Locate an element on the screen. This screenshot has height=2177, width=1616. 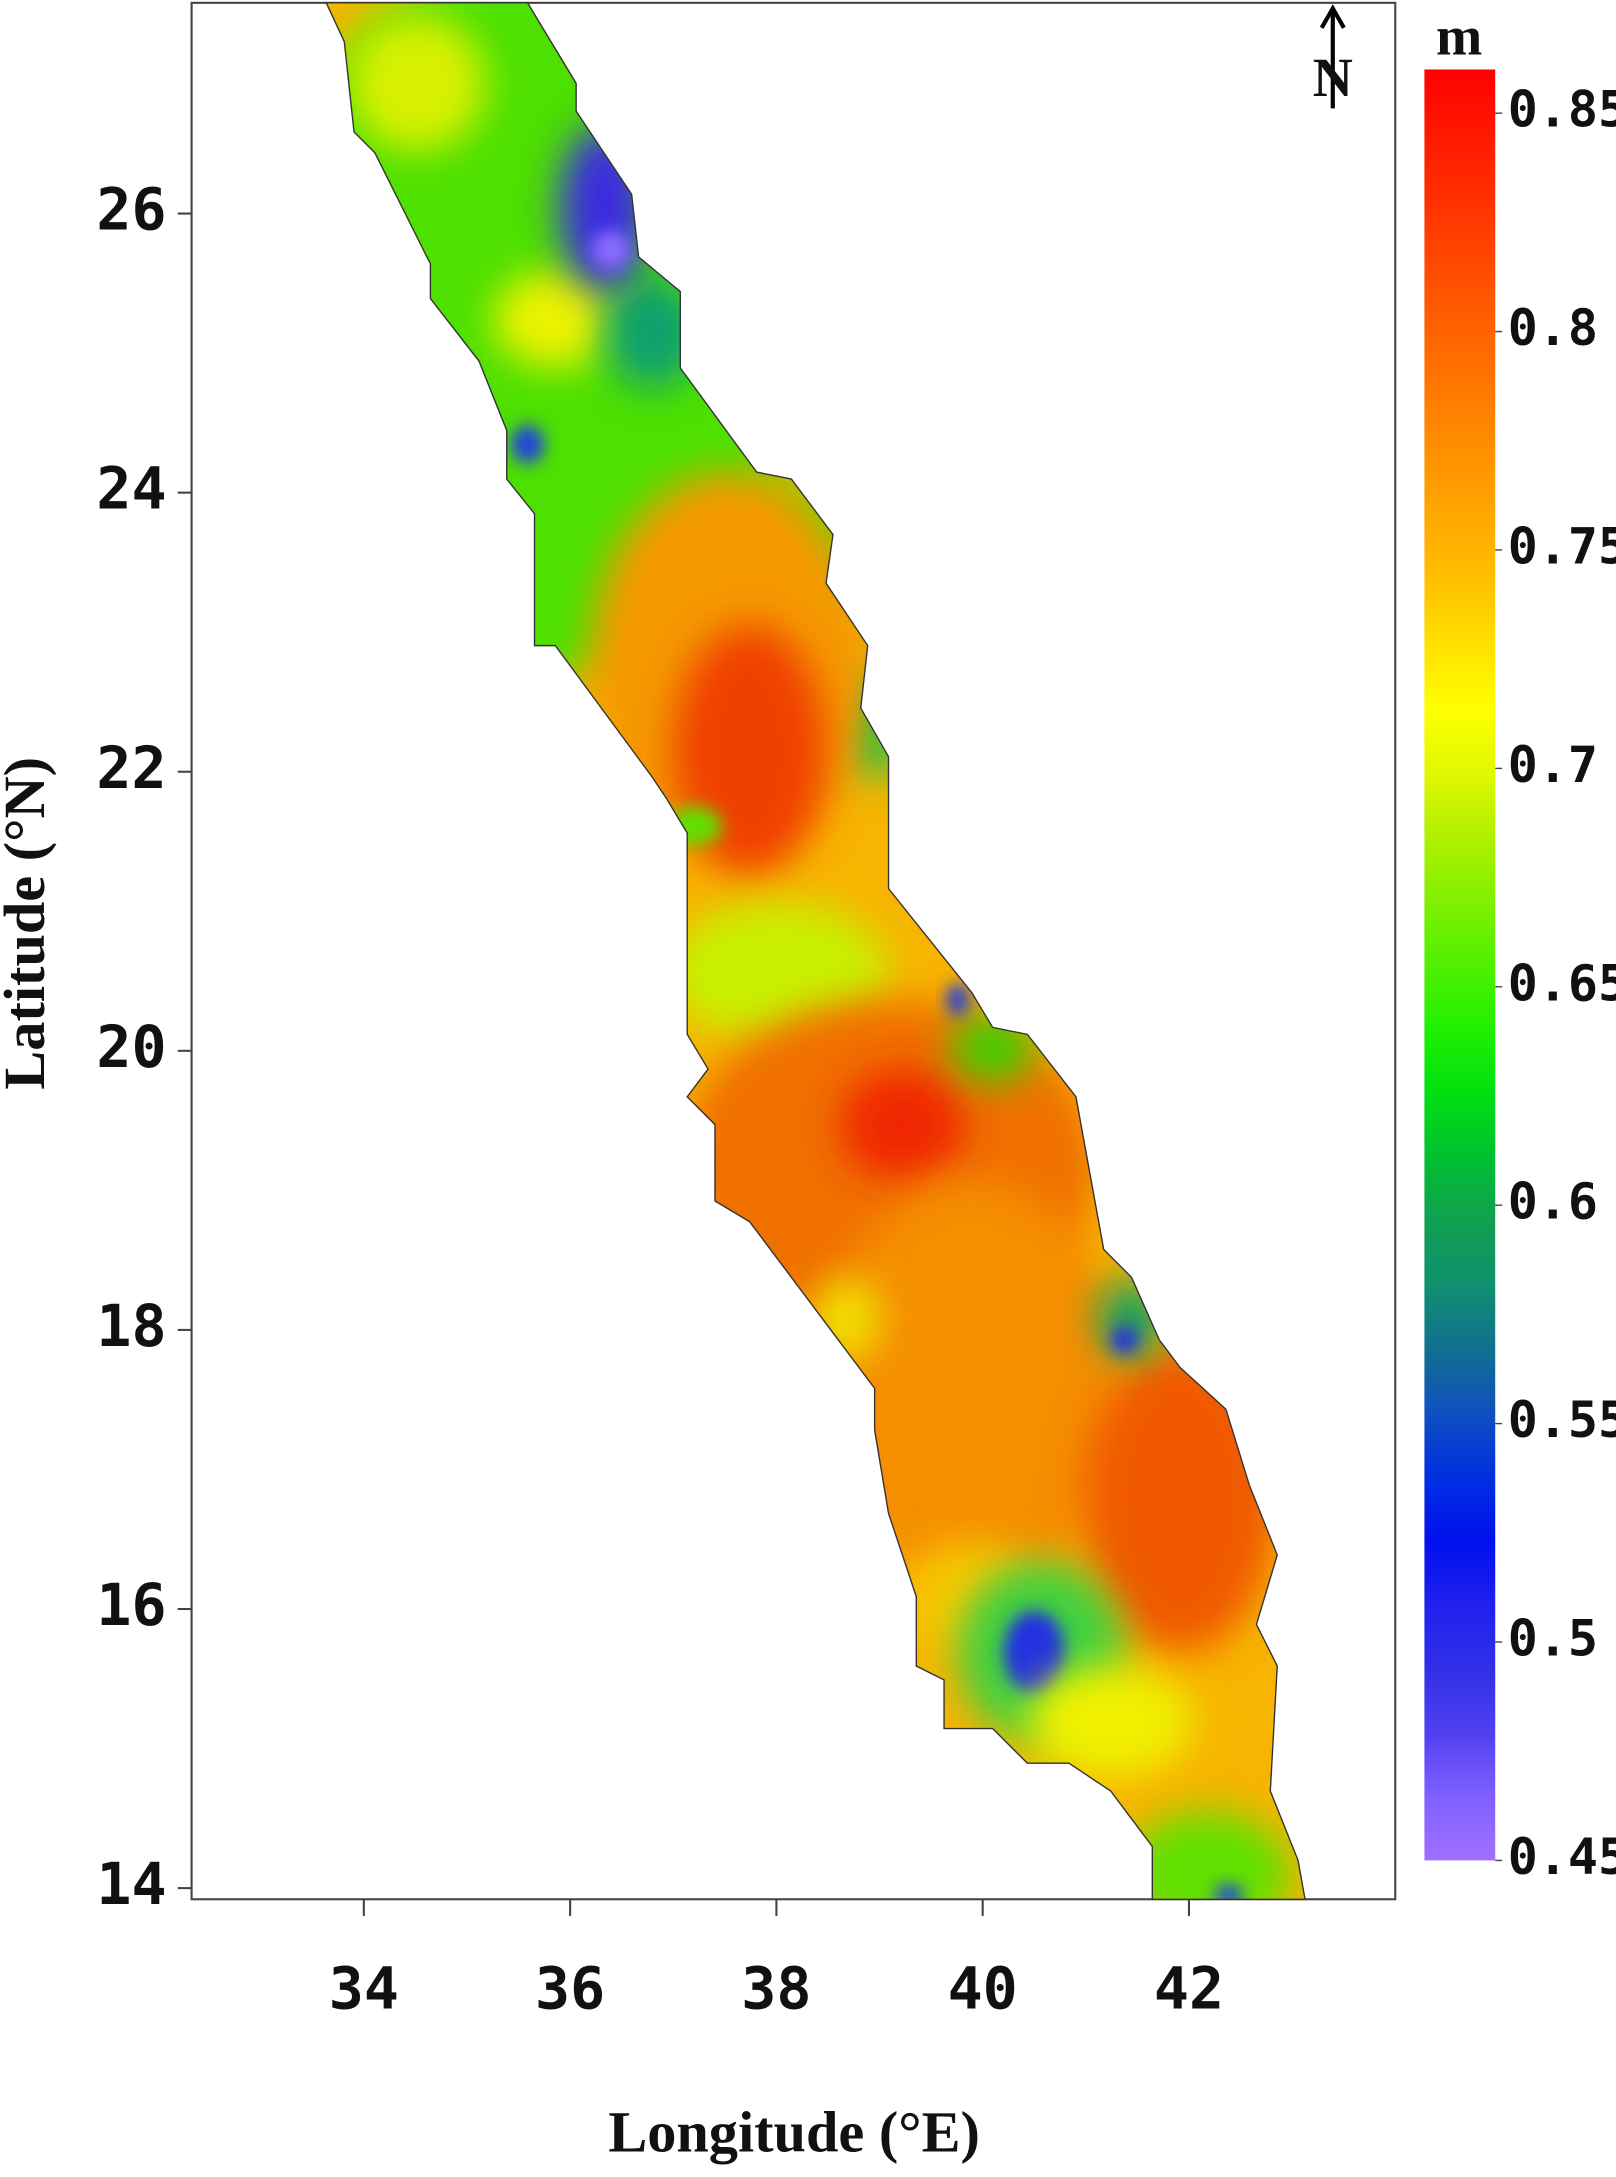
x-axis-title: Longitude (°E) is located at coordinates (794, 2131).